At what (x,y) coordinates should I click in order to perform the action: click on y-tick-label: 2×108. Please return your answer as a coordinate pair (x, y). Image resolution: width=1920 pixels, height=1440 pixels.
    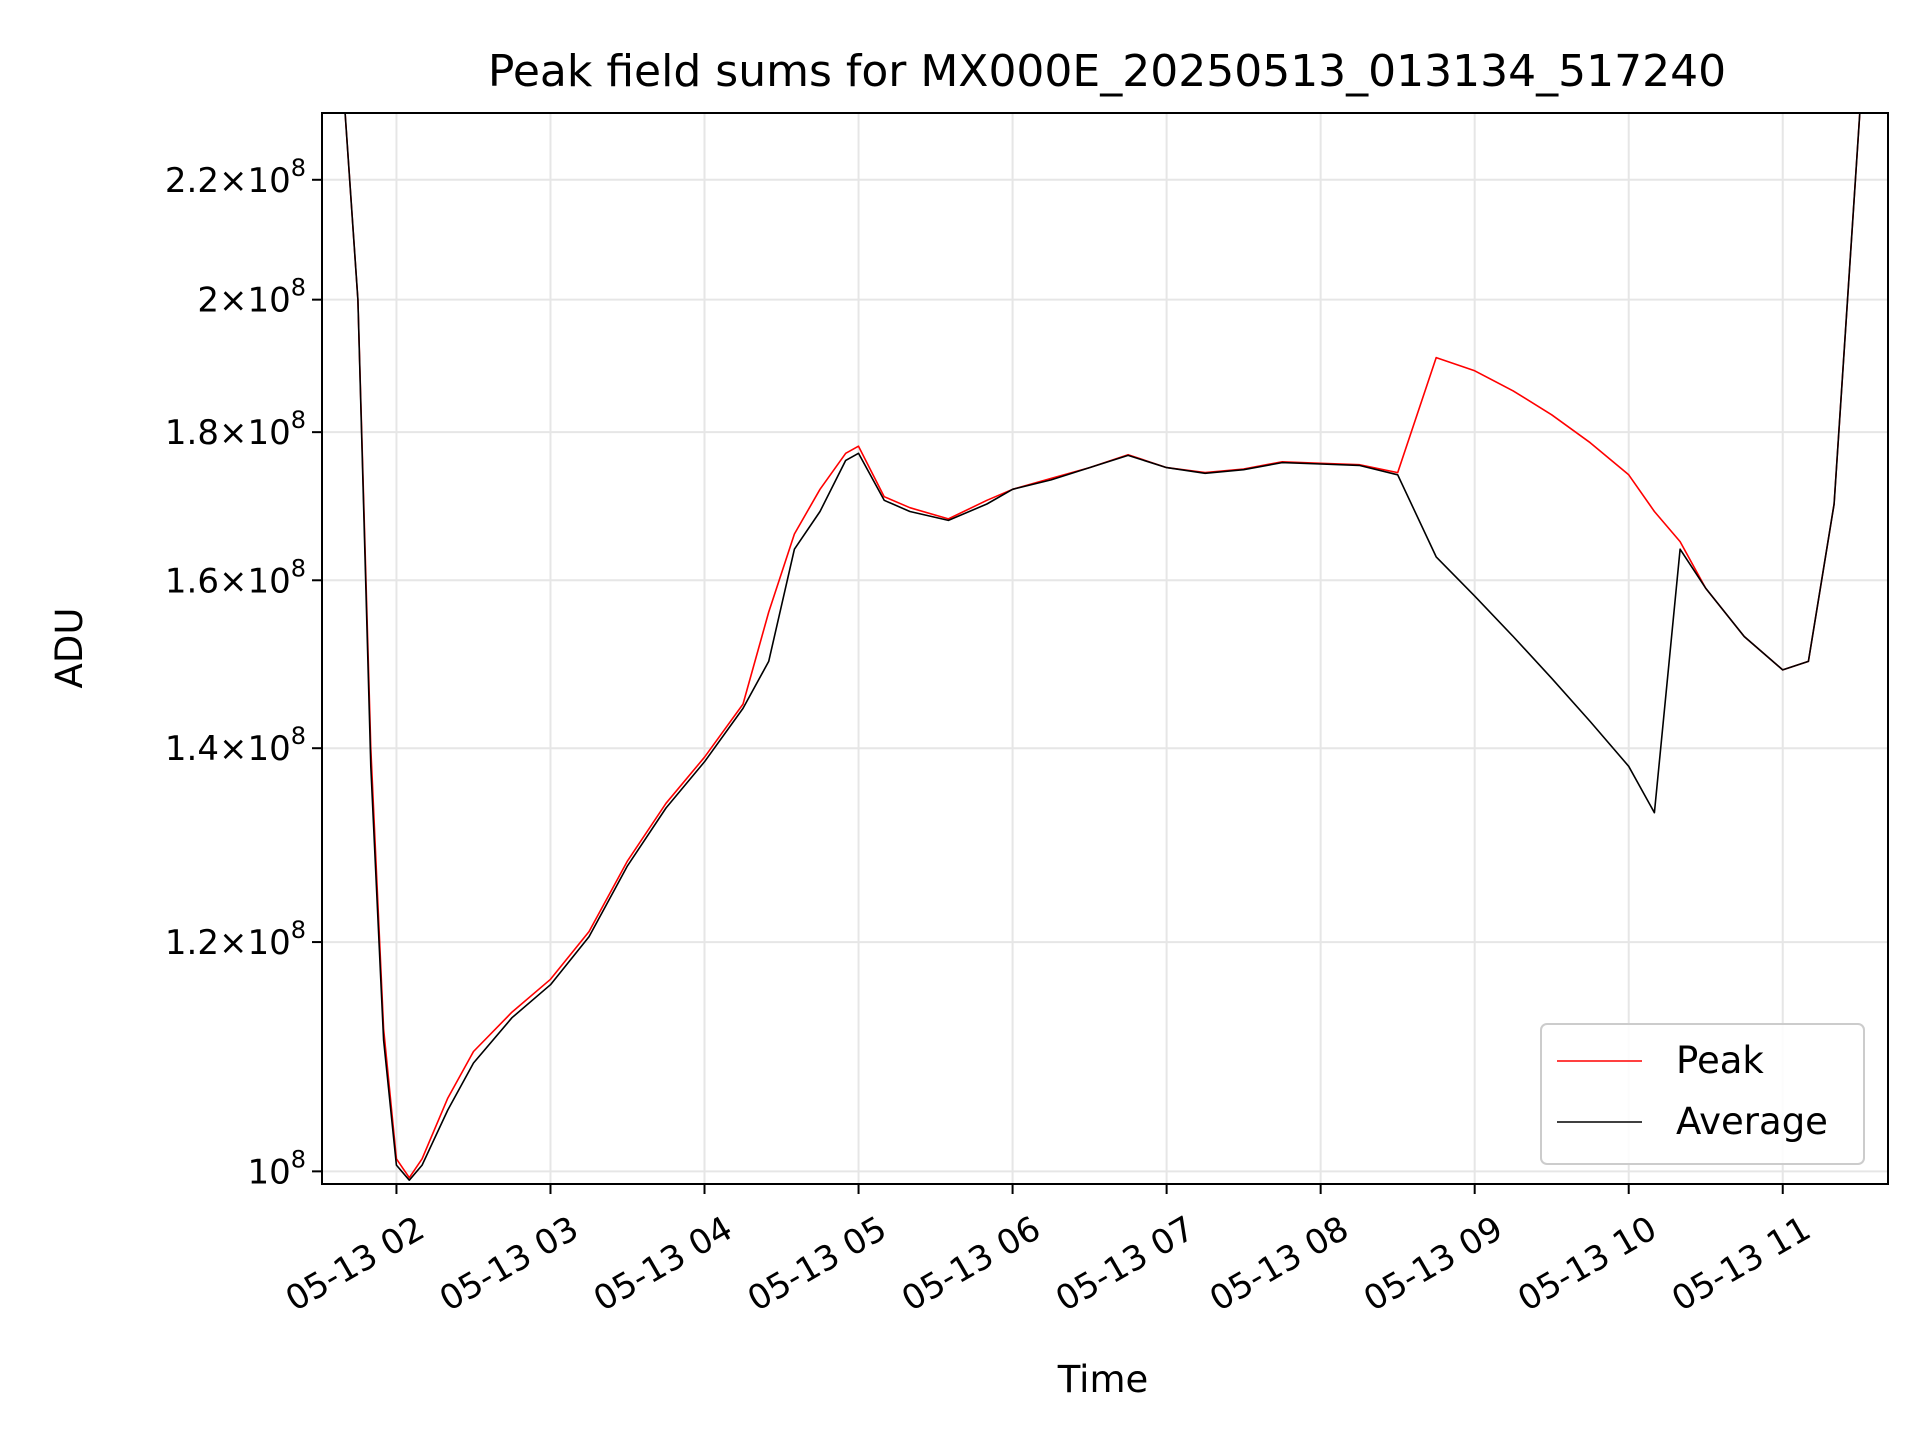
    Looking at the image, I should click on (251, 297).